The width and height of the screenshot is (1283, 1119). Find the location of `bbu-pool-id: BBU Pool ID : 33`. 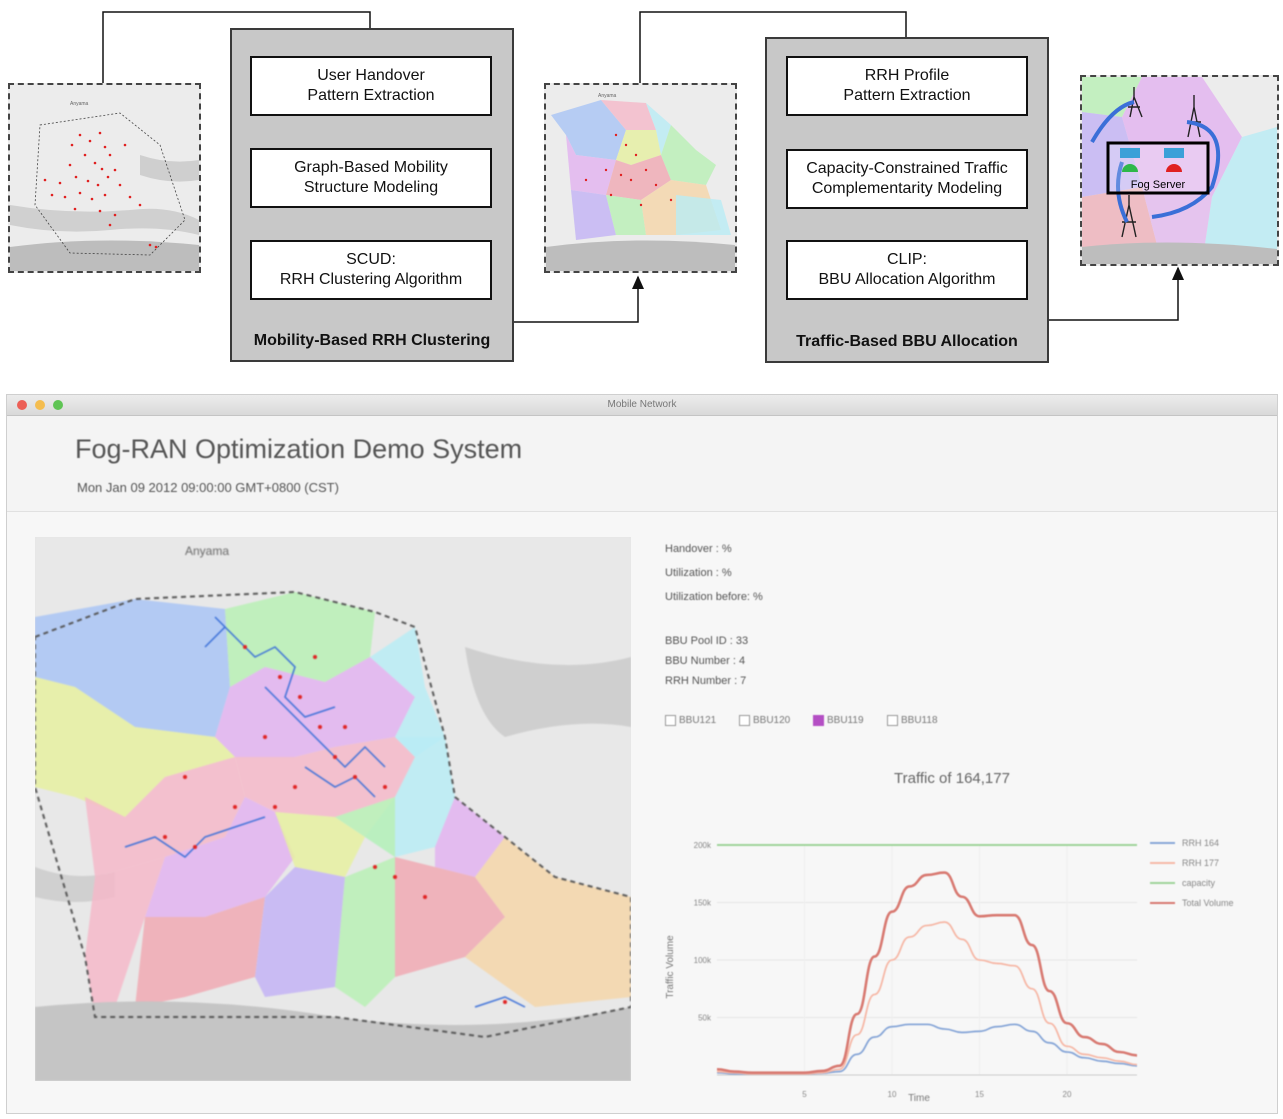

bbu-pool-id: BBU Pool ID : 33 is located at coordinates (707, 641).